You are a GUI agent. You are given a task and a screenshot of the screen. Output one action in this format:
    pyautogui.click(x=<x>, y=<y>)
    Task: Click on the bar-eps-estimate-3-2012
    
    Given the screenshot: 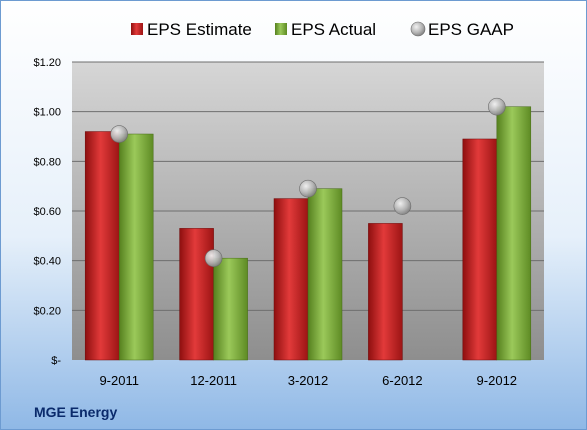 What is the action you would take?
    pyautogui.click(x=291, y=279)
    